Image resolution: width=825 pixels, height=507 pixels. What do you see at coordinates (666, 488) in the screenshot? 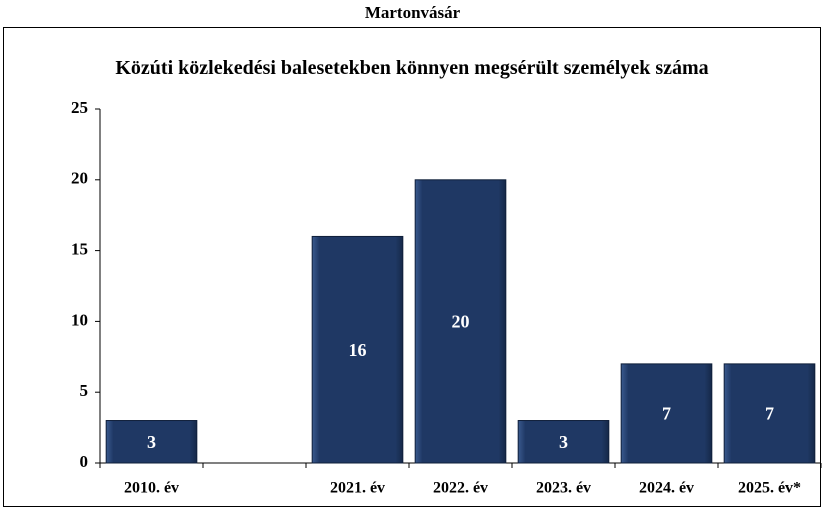
I see `x-tick-label: 2024. év` at bounding box center [666, 488].